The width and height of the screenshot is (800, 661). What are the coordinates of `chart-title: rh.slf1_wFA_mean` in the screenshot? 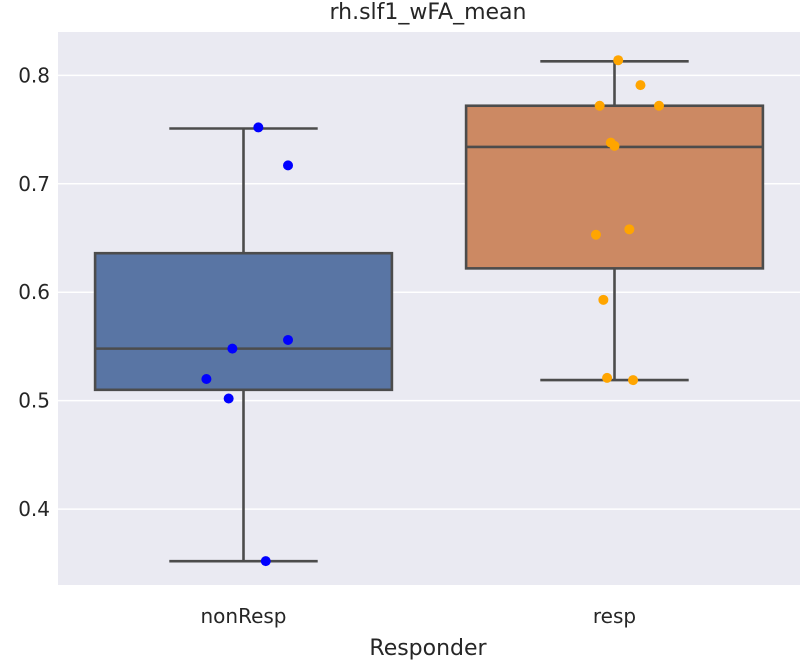 It's located at (428, 12).